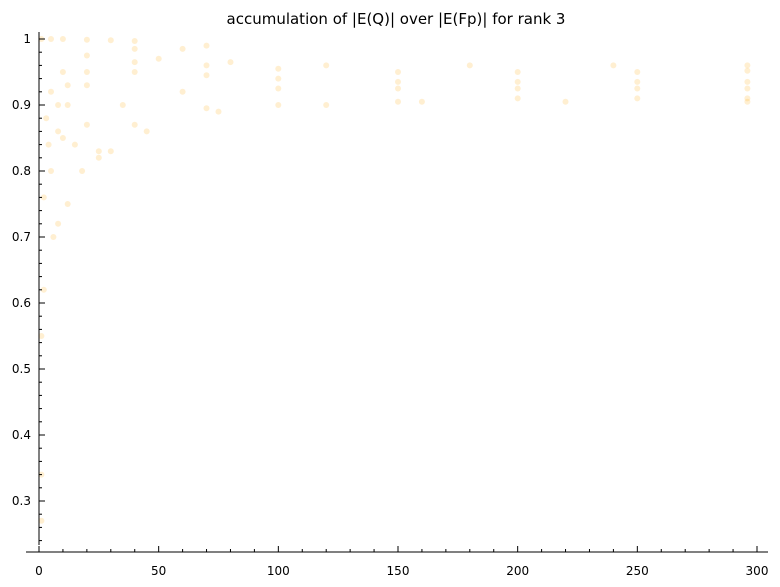 This screenshot has width=780, height=587. Describe the element at coordinates (158, 571) in the screenshot. I see `x-tick-label: 50` at that location.